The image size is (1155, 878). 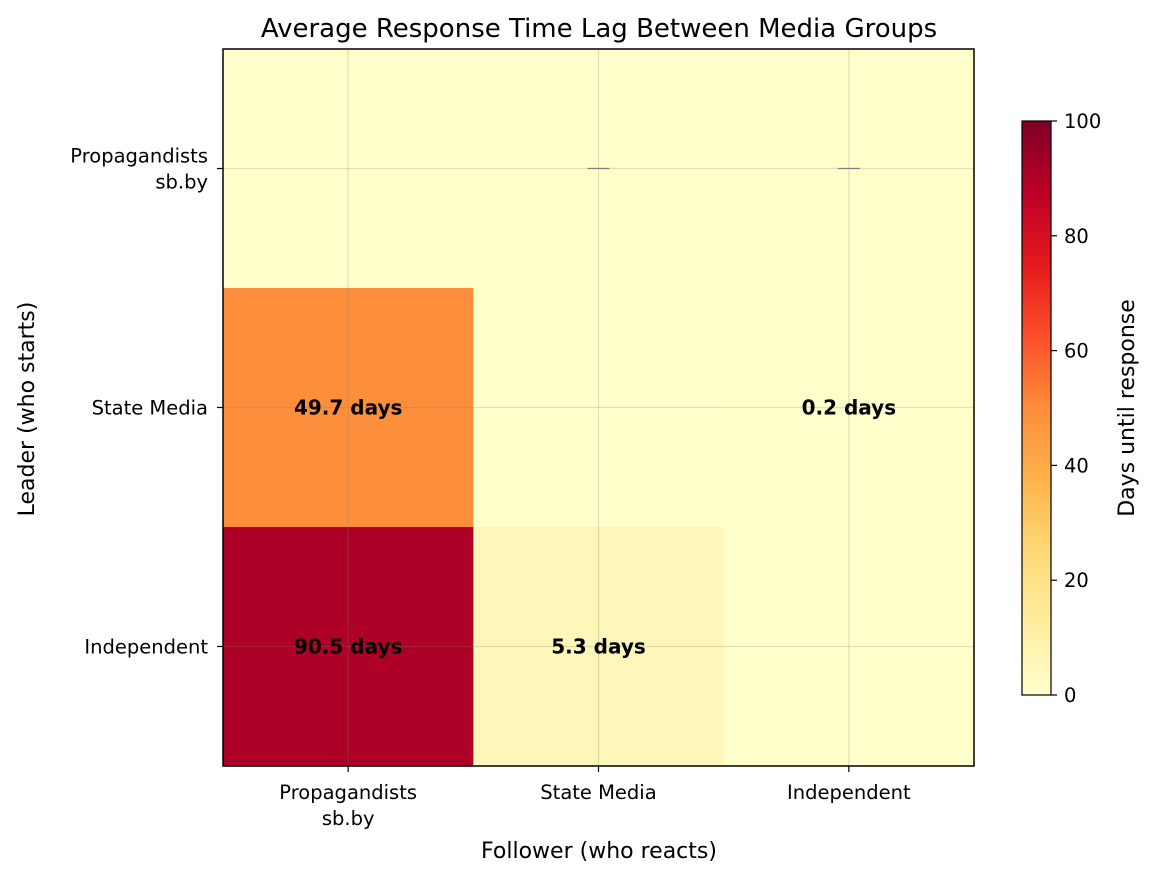 What do you see at coordinates (1076, 580) in the screenshot?
I see `colorbar-tick-label-1: 20` at bounding box center [1076, 580].